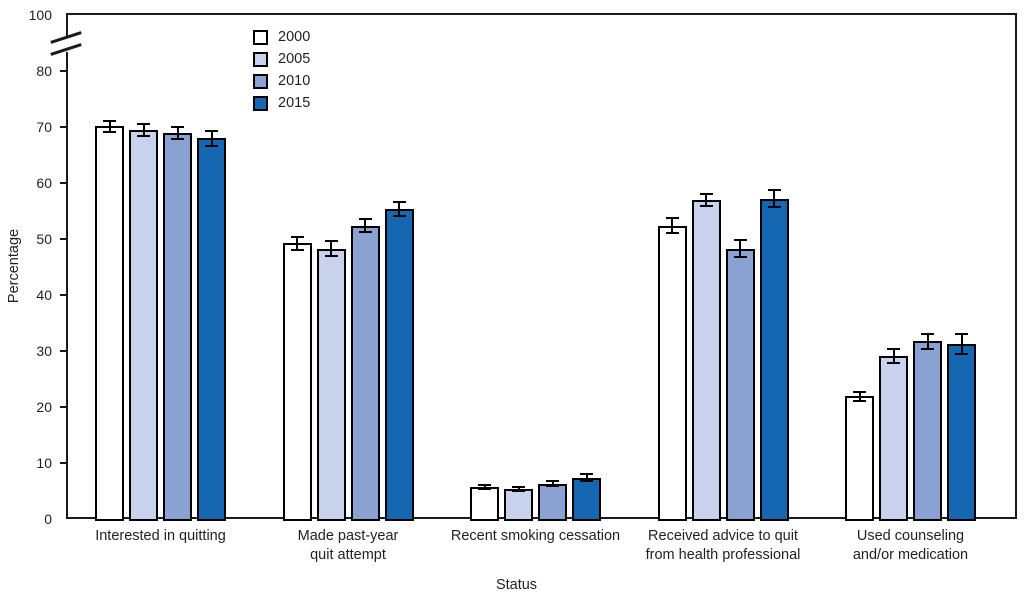  I want to click on legend-label: 2010, so click(294, 81).